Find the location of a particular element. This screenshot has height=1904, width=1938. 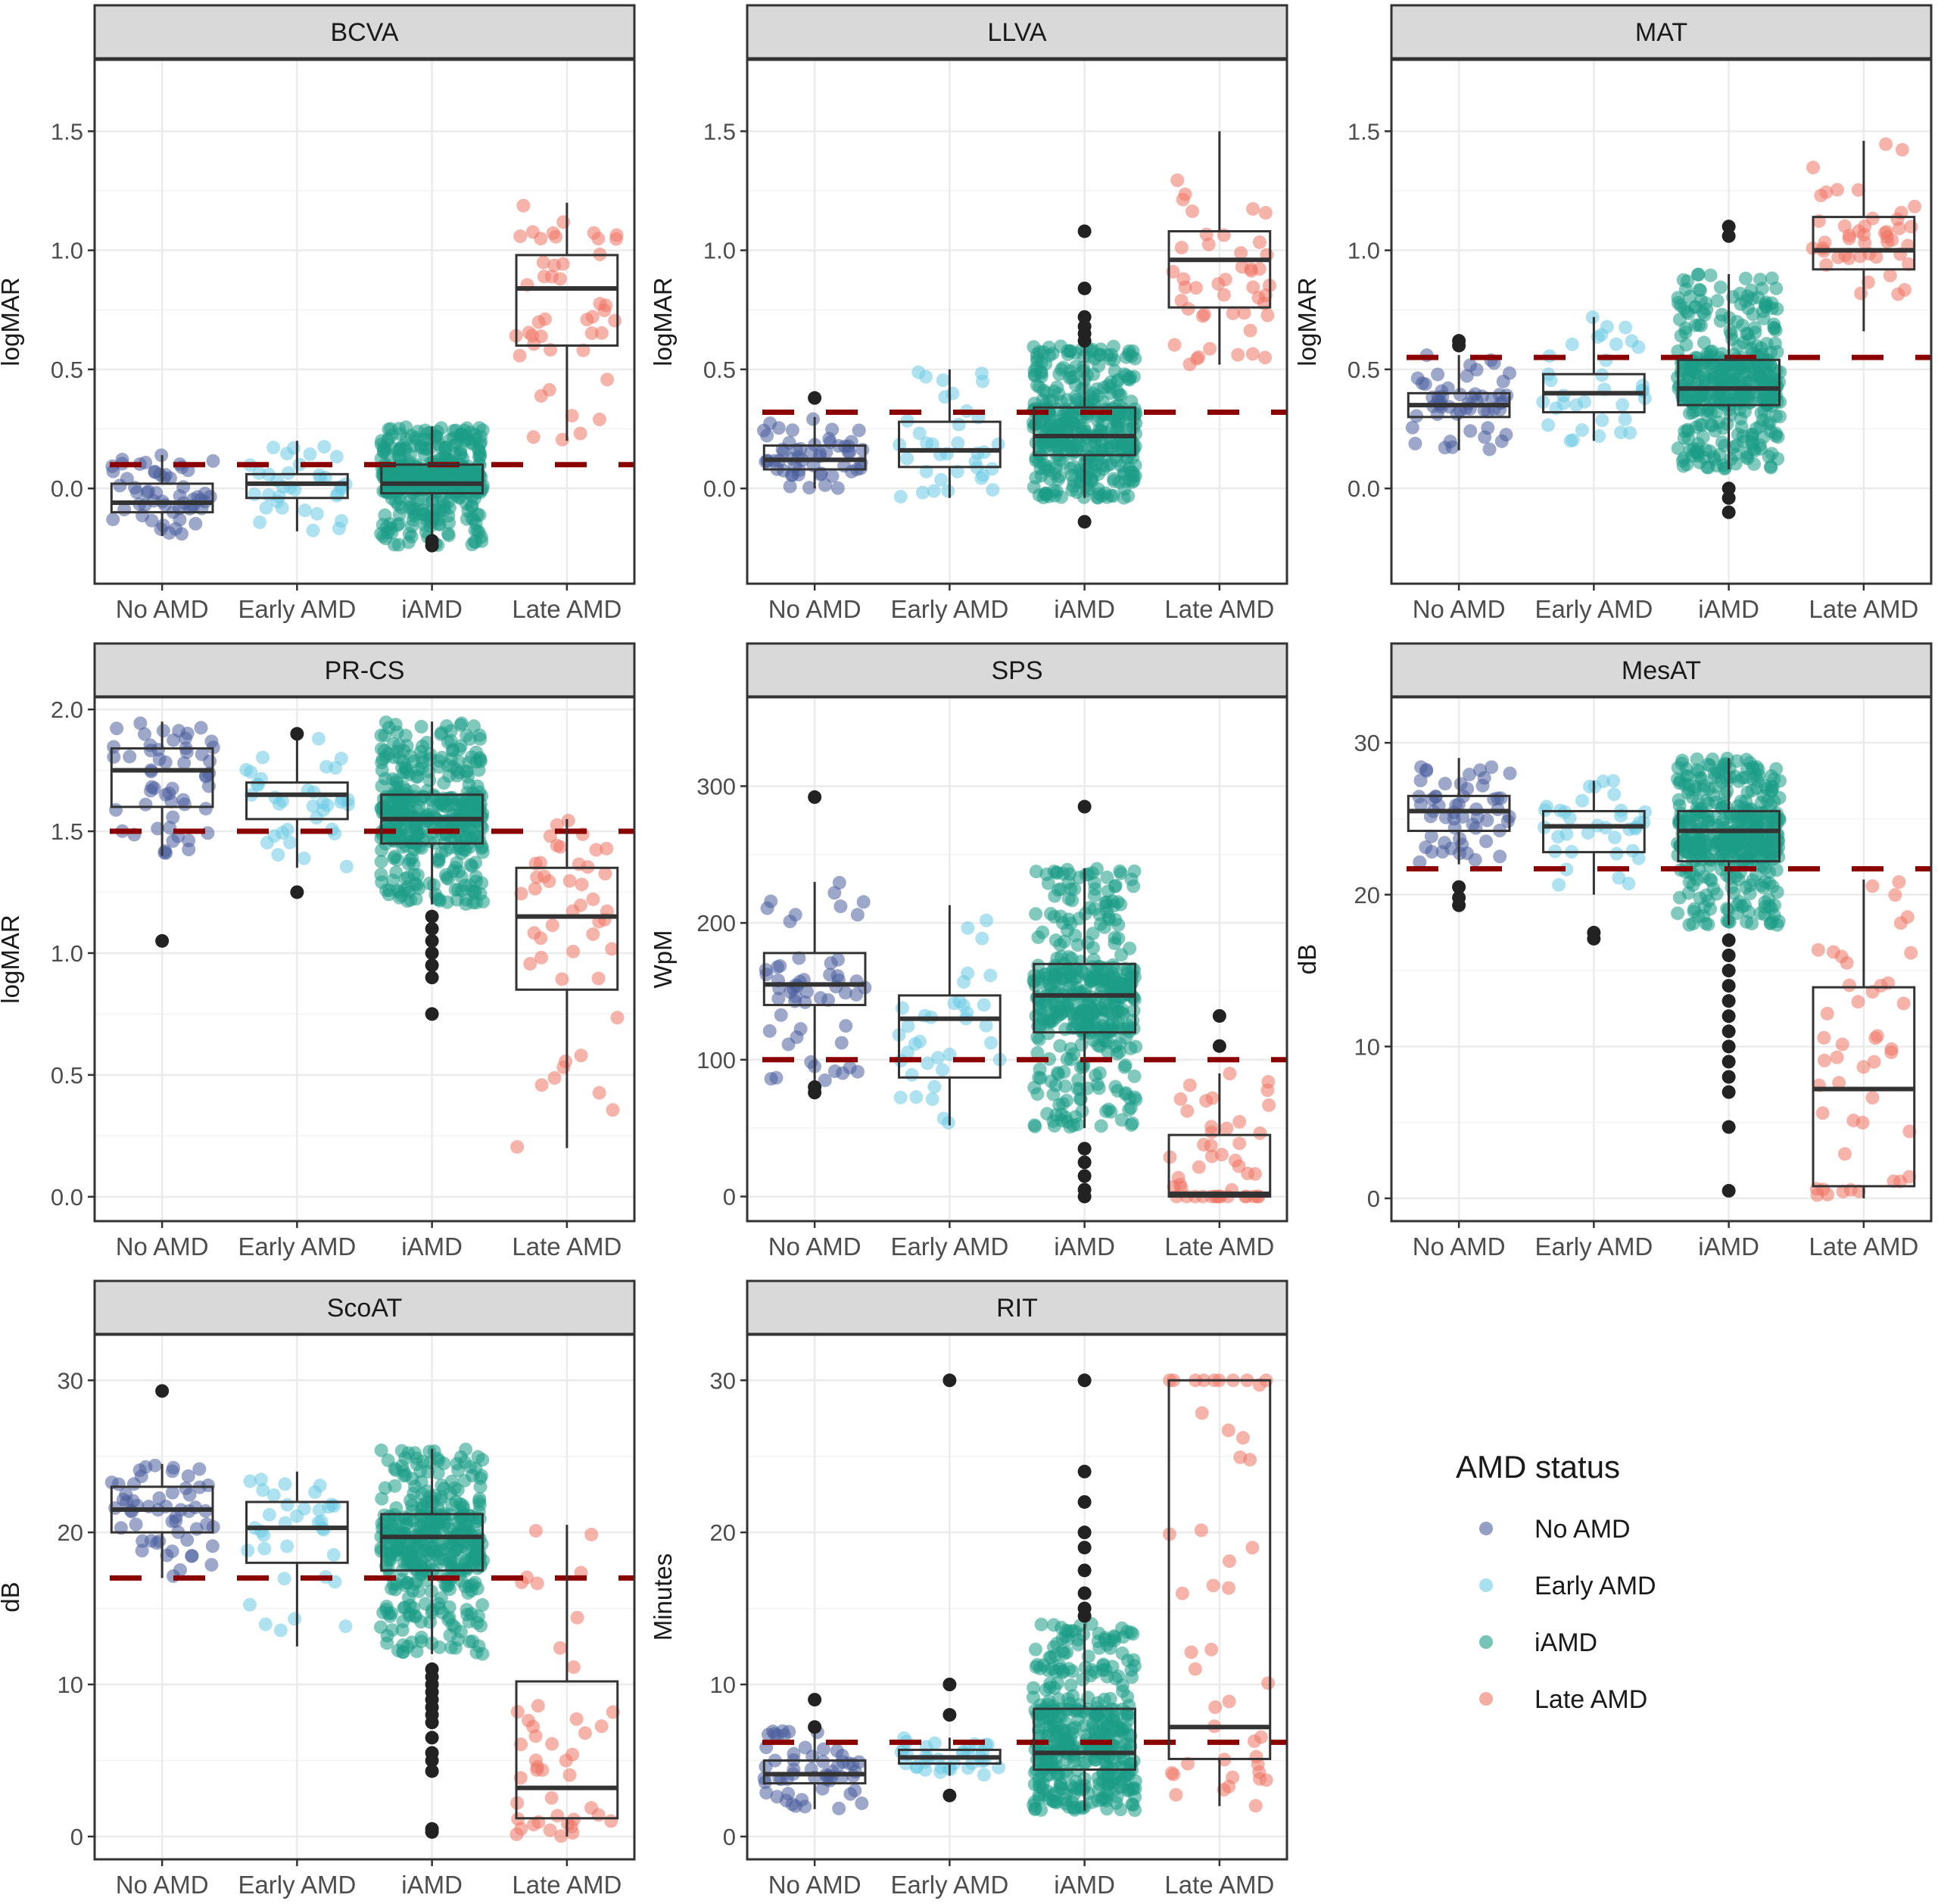

y-tick-label: 10 is located at coordinates (70, 1685).